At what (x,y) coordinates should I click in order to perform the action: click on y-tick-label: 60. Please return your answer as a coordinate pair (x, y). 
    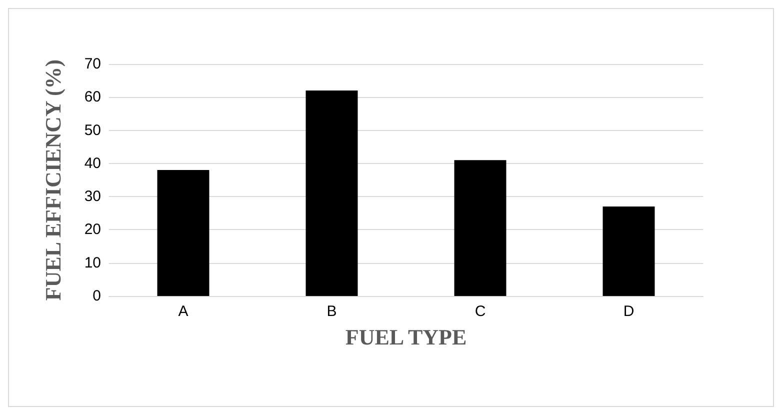
    Looking at the image, I should click on (92, 97).